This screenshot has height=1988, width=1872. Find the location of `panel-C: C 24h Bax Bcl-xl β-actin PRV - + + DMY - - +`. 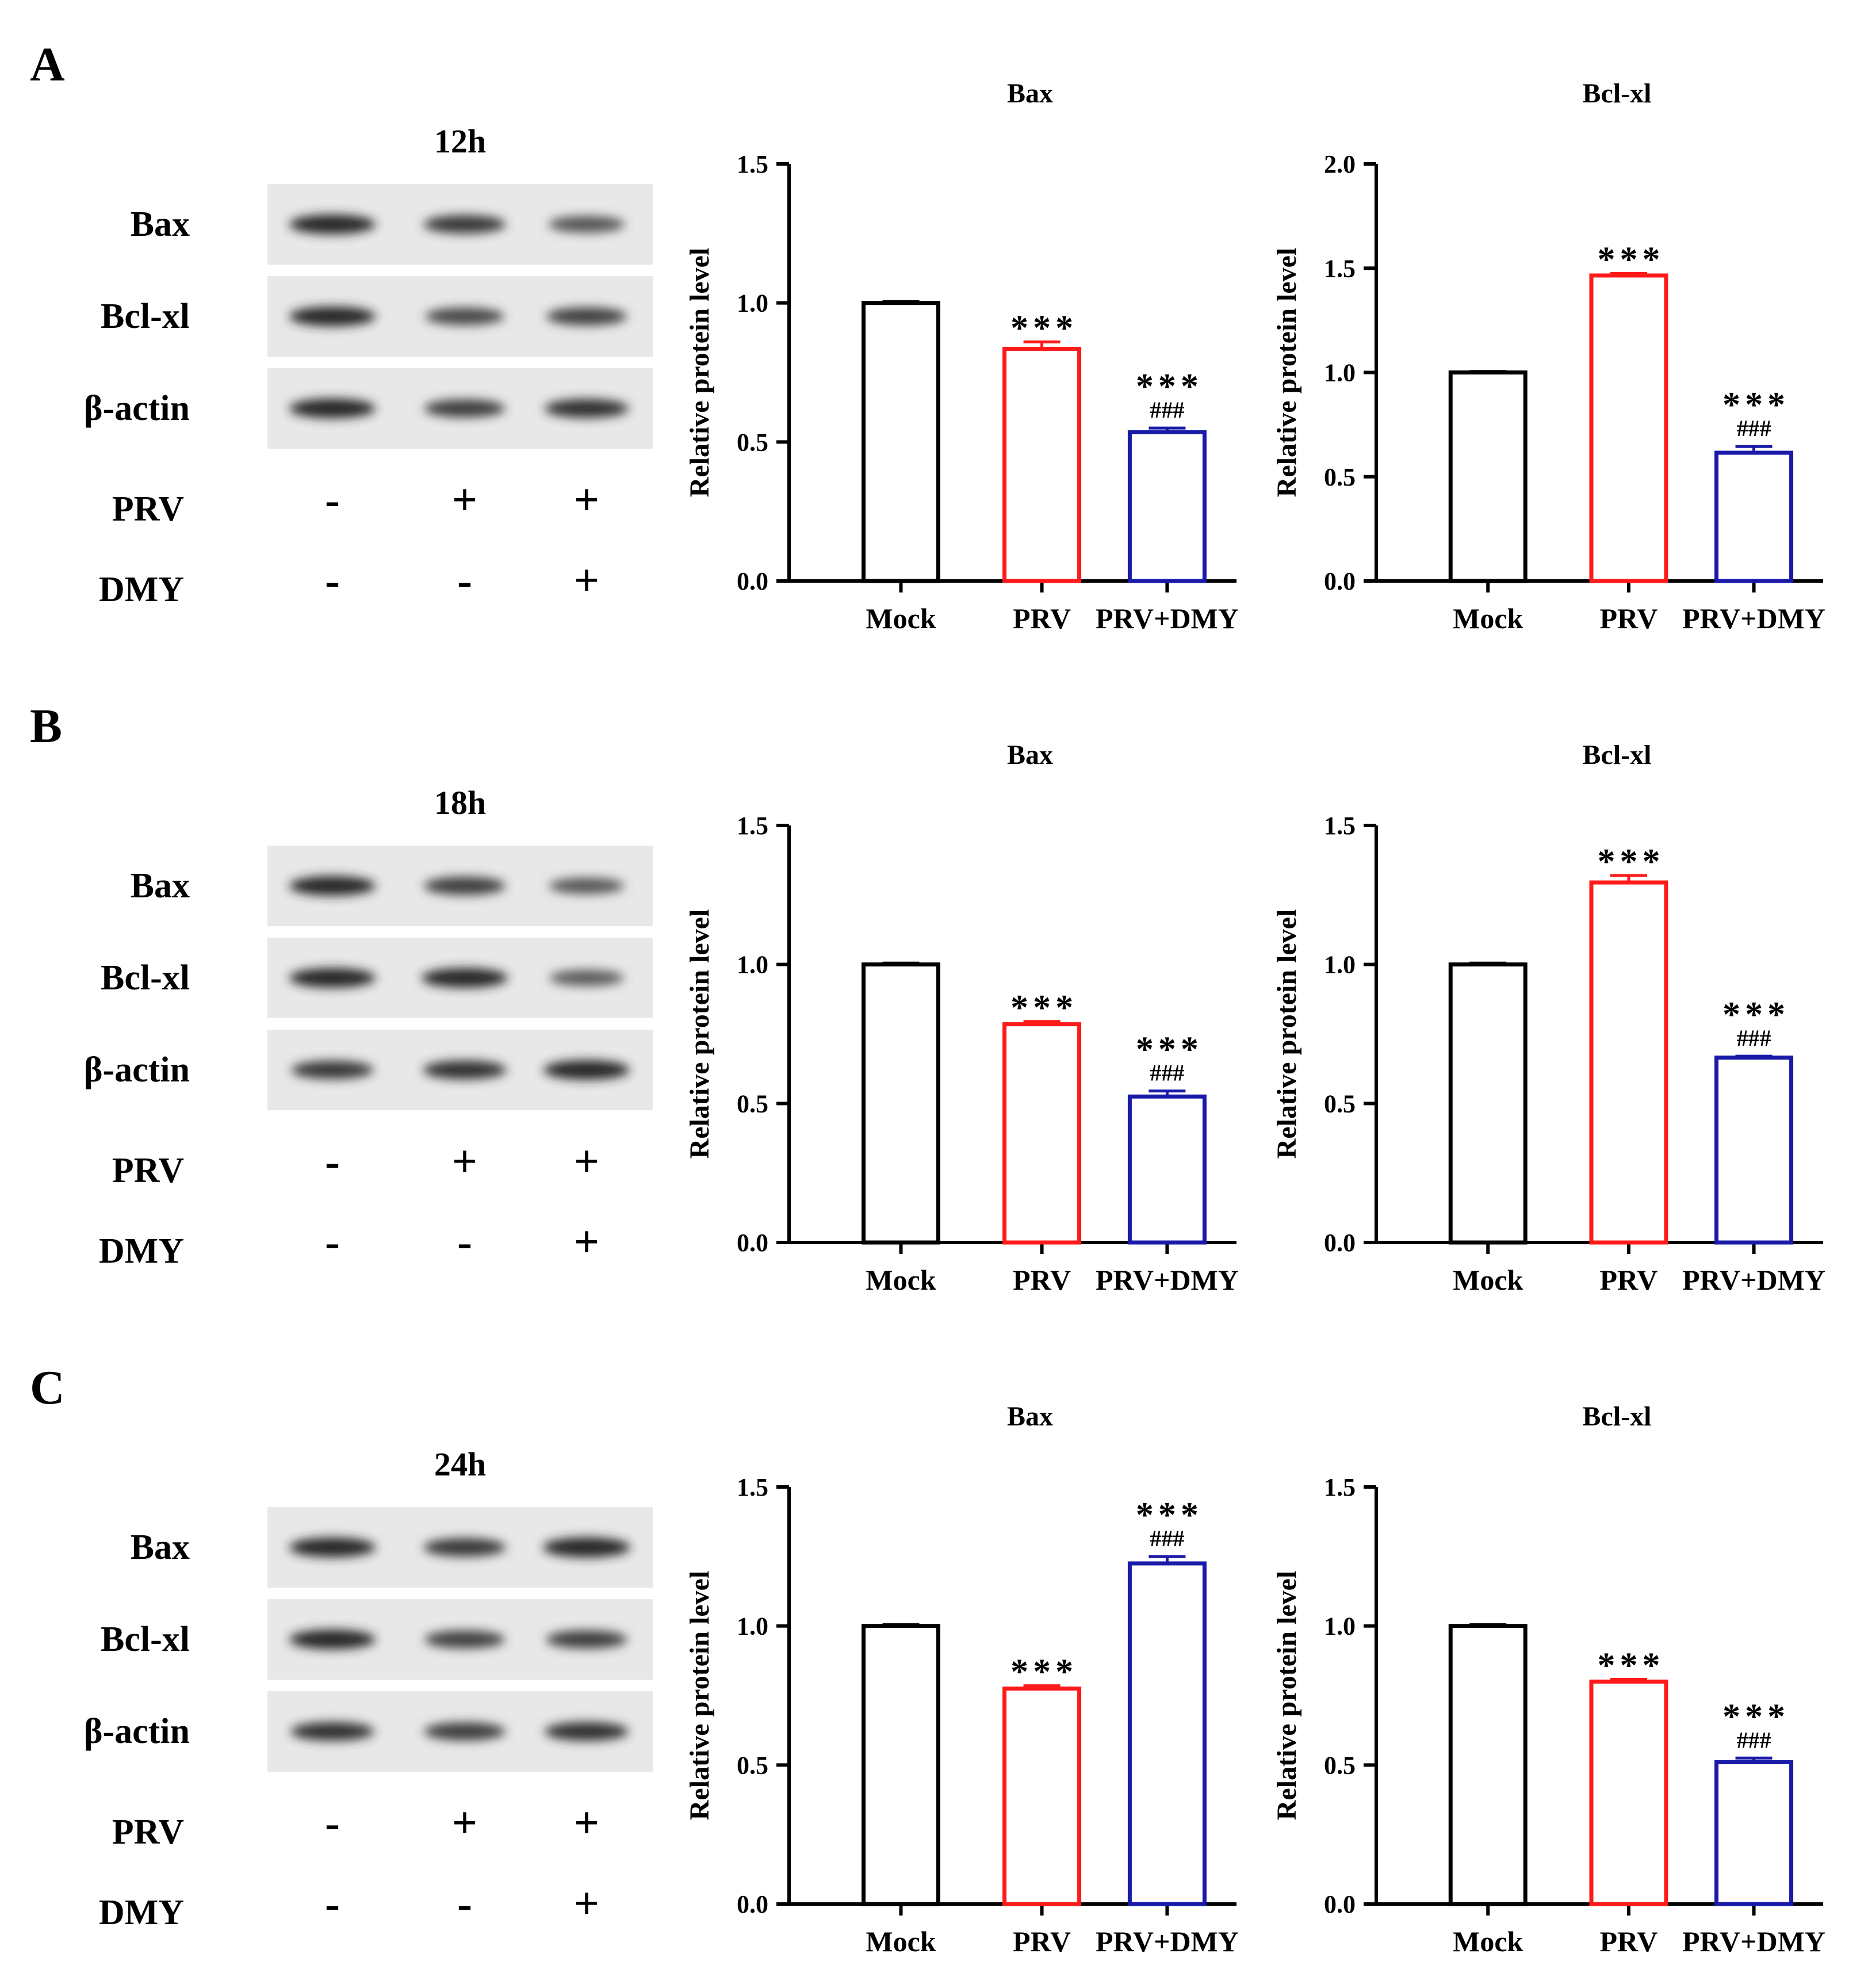

panel-C: C 24h Bax Bcl-xl β-actin PRV - + + DMY - - + is located at coordinates (342, 1647).